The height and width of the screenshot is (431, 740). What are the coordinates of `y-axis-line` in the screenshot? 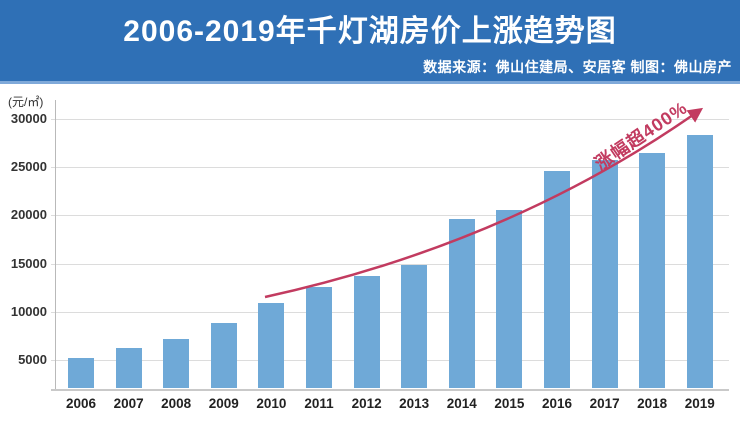 It's located at (55, 244).